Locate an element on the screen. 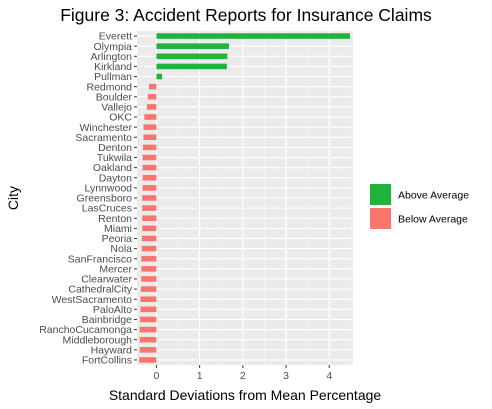 This screenshot has height=409, width=492. legend-key-below is located at coordinates (380, 218).